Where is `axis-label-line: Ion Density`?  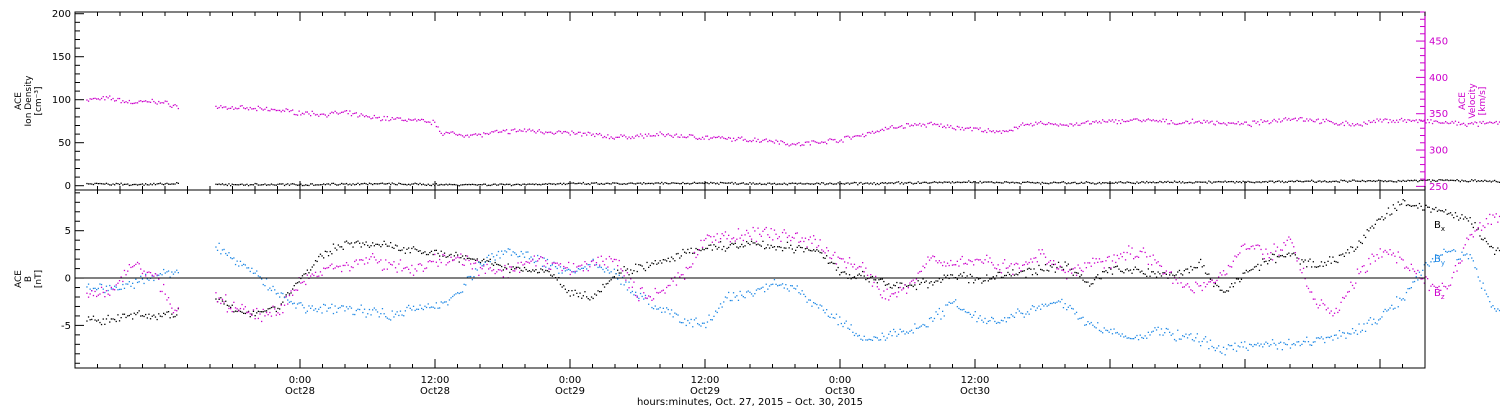
axis-label-line: Ion Density is located at coordinates (29, 101).